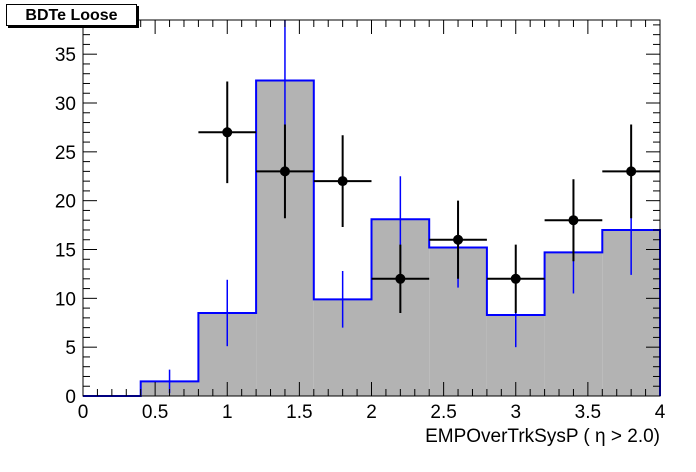 The image size is (696, 472). Describe the element at coordinates (65, 251) in the screenshot. I see `y-tick-label: 15` at that location.